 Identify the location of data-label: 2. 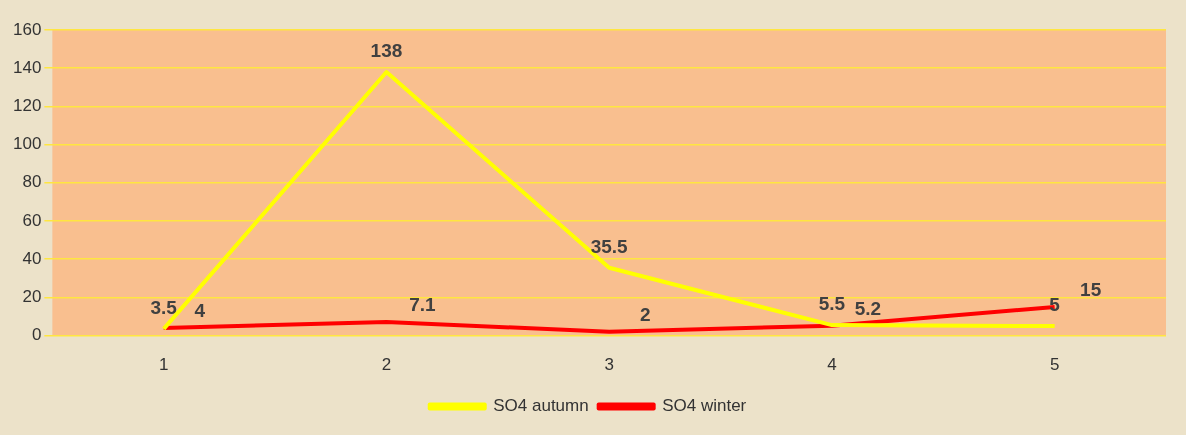
(645, 315).